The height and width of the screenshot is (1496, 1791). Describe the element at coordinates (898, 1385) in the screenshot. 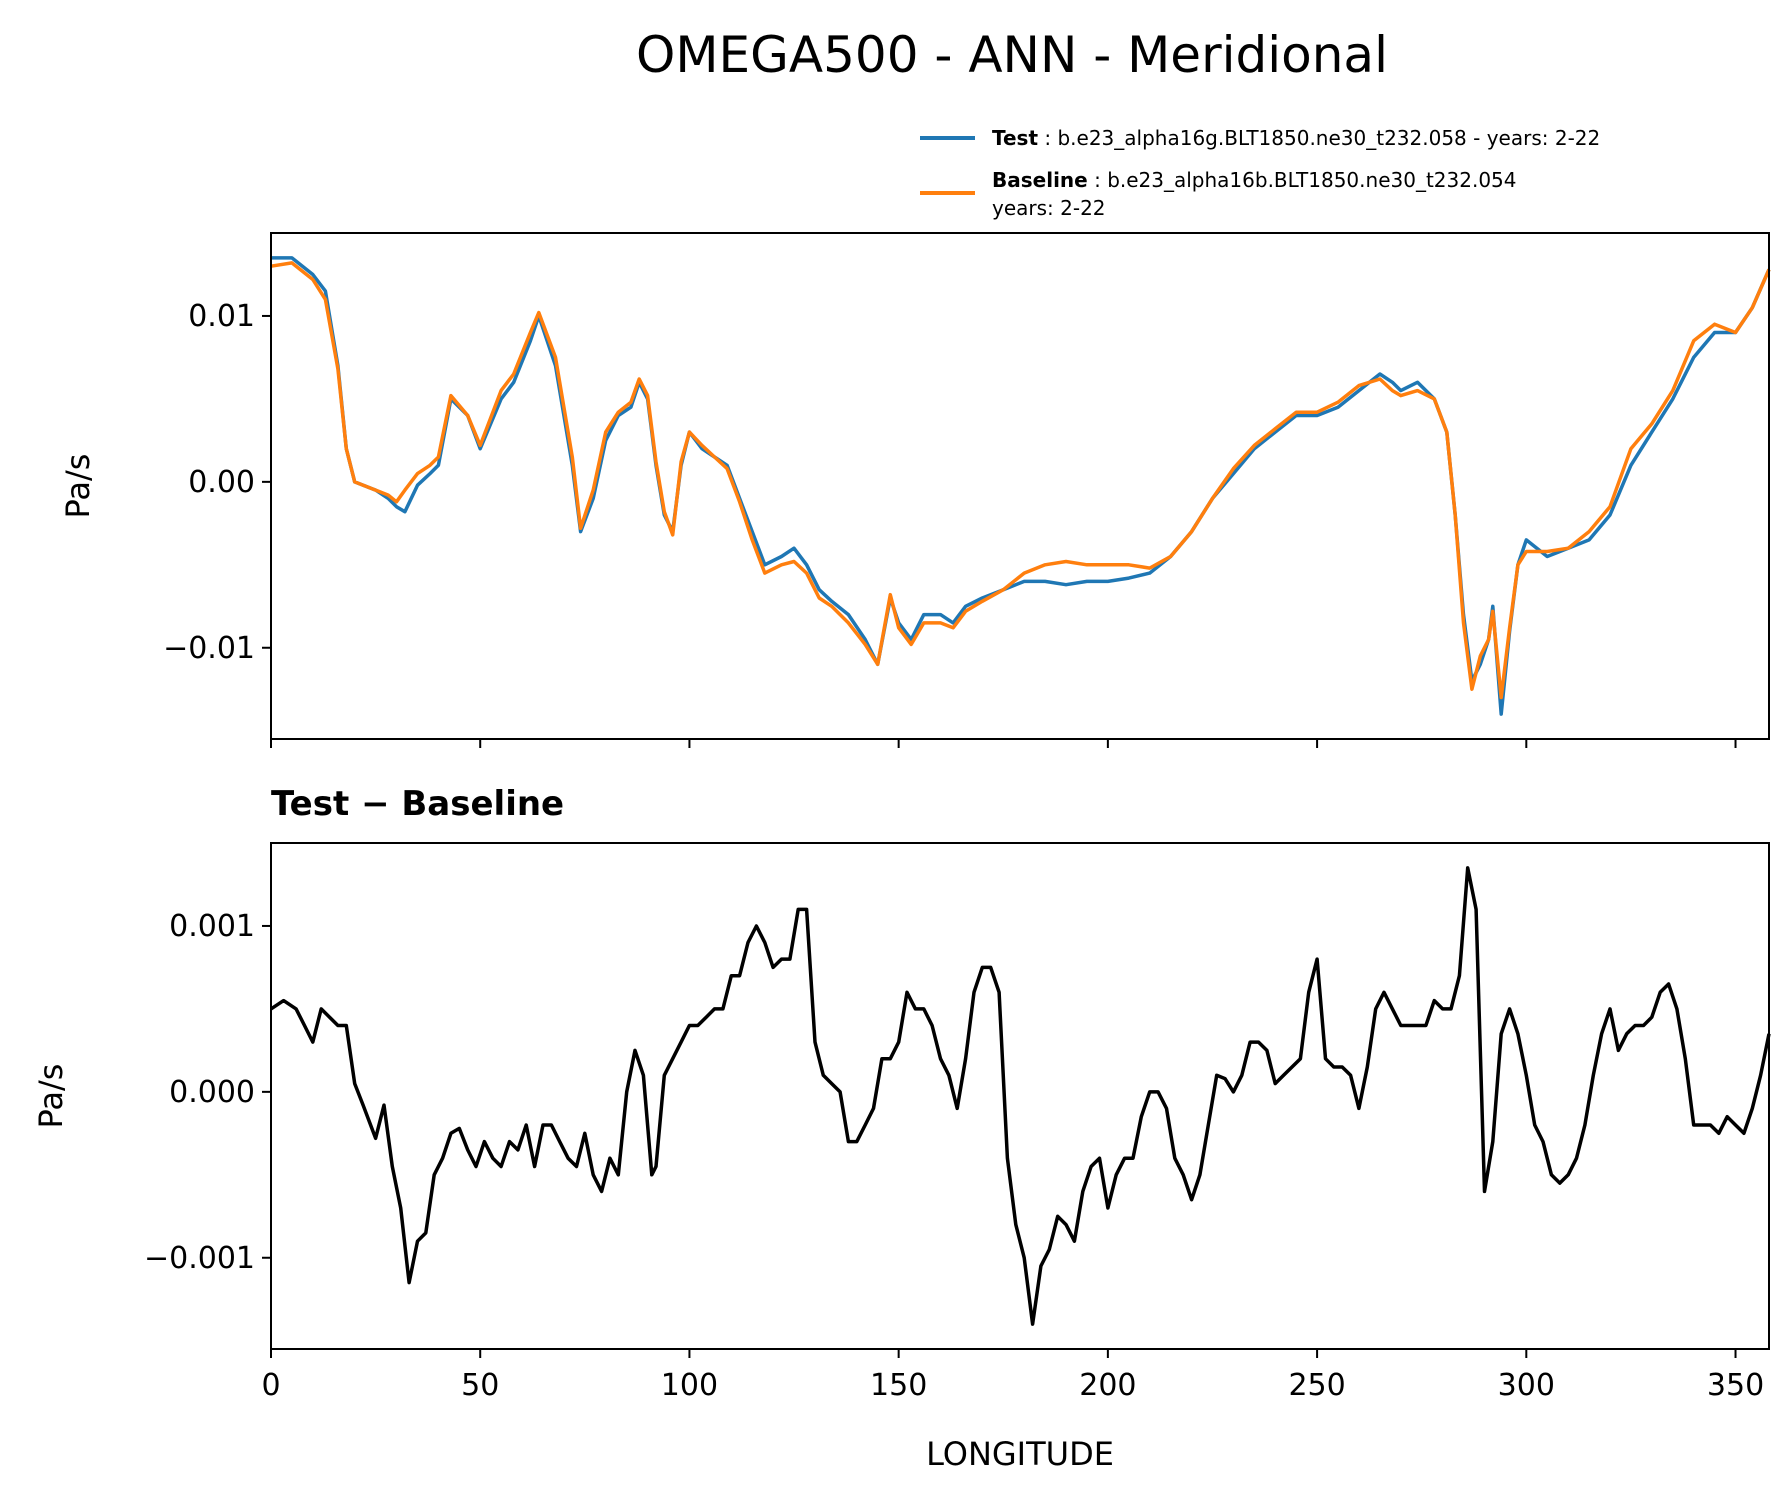

I see `x-tick-label: 150` at that location.